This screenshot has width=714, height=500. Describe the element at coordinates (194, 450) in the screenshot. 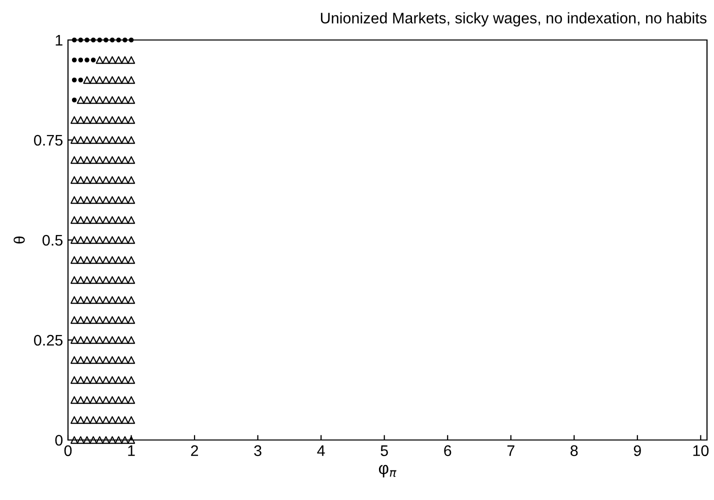

I see `x-tick-label: 2` at that location.